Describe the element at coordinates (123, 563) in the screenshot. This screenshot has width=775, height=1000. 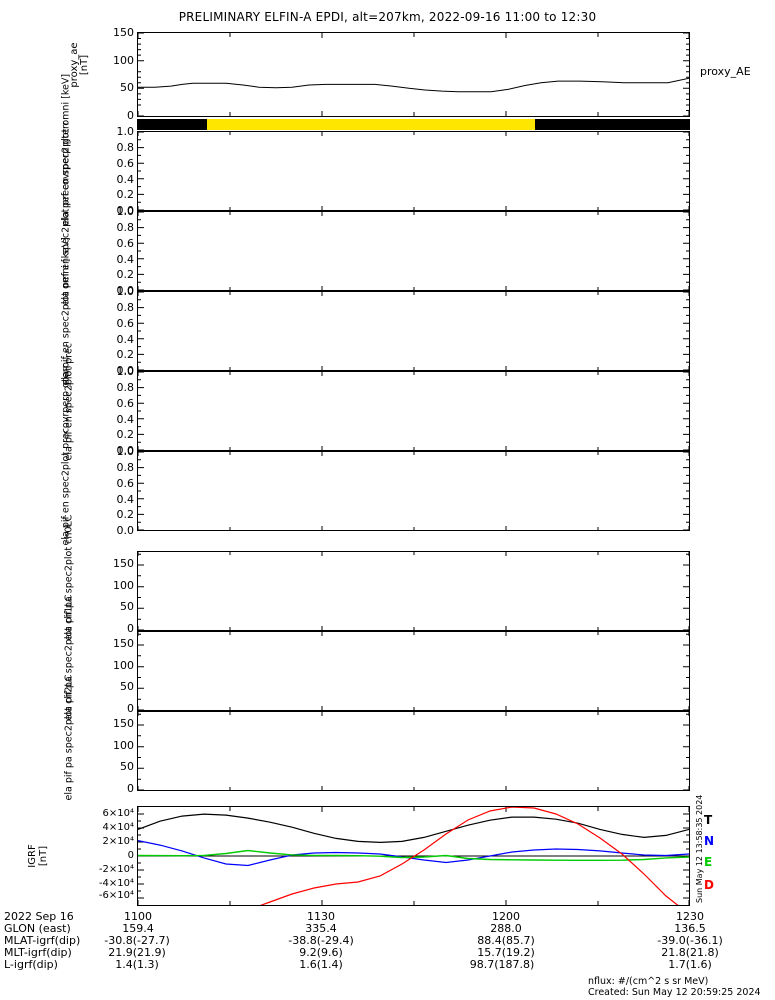
I see `ytick-p7-150: 150` at that location.